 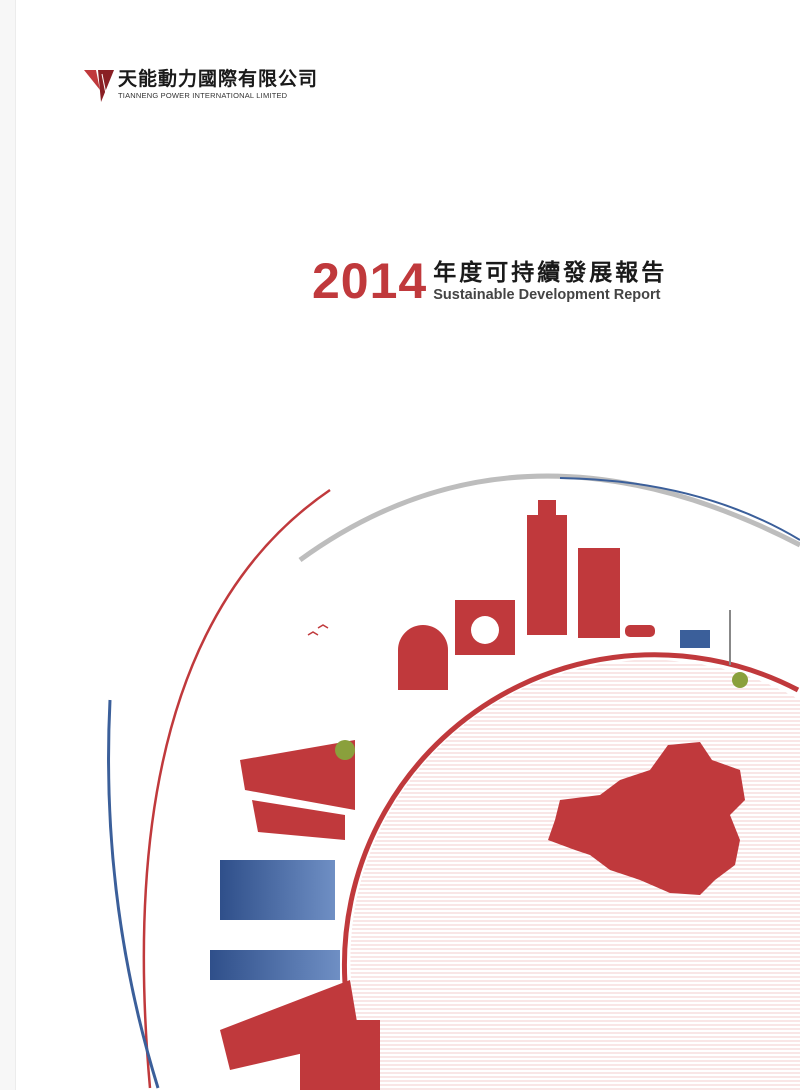 What do you see at coordinates (485, 630) in the screenshot?
I see `arch-opening` at bounding box center [485, 630].